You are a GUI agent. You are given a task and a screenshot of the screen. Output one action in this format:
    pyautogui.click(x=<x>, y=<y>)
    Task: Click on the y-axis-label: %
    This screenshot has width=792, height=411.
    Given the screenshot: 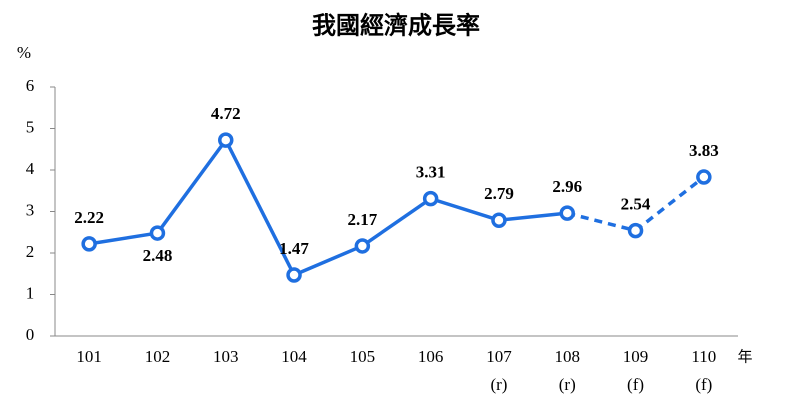 What is the action you would take?
    pyautogui.click(x=24, y=52)
    